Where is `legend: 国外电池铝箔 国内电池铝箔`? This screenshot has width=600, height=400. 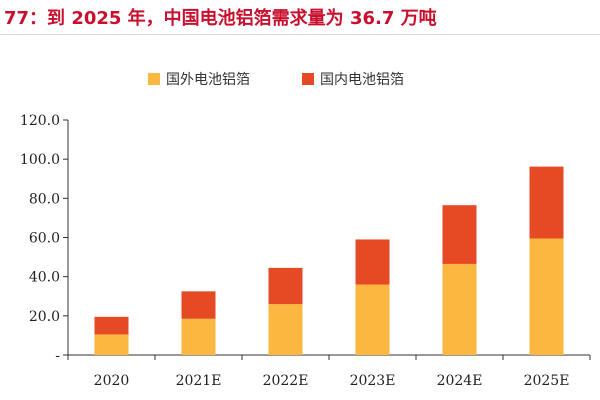 legend: 国外电池铝箔 国内电池铝箔 is located at coordinates (276, 80).